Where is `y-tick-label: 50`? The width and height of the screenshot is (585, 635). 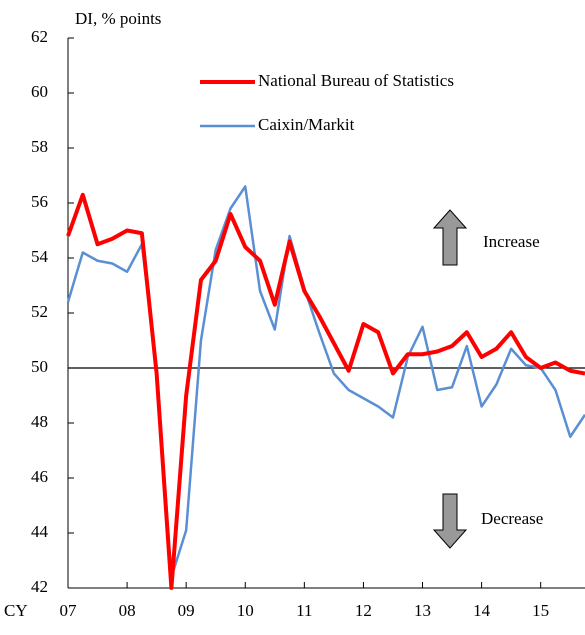 y-tick-label: 50 is located at coordinates (39, 366).